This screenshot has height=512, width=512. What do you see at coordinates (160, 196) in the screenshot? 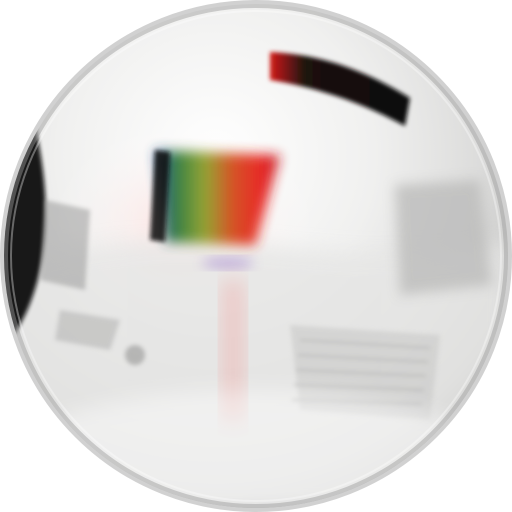
I see `rainbow-panel-dark-edge` at bounding box center [160, 196].